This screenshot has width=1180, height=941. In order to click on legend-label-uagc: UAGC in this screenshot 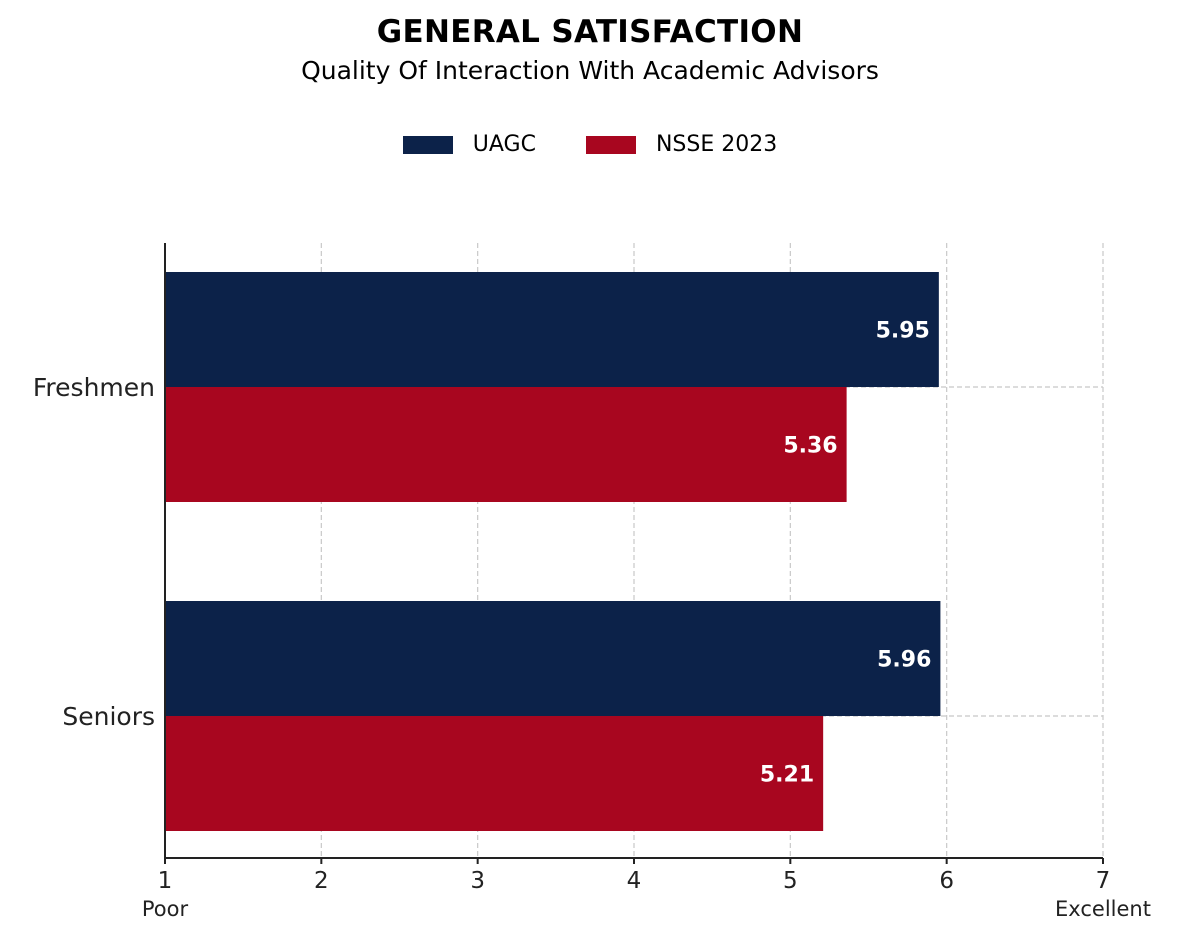, I will do `click(504, 144)`.